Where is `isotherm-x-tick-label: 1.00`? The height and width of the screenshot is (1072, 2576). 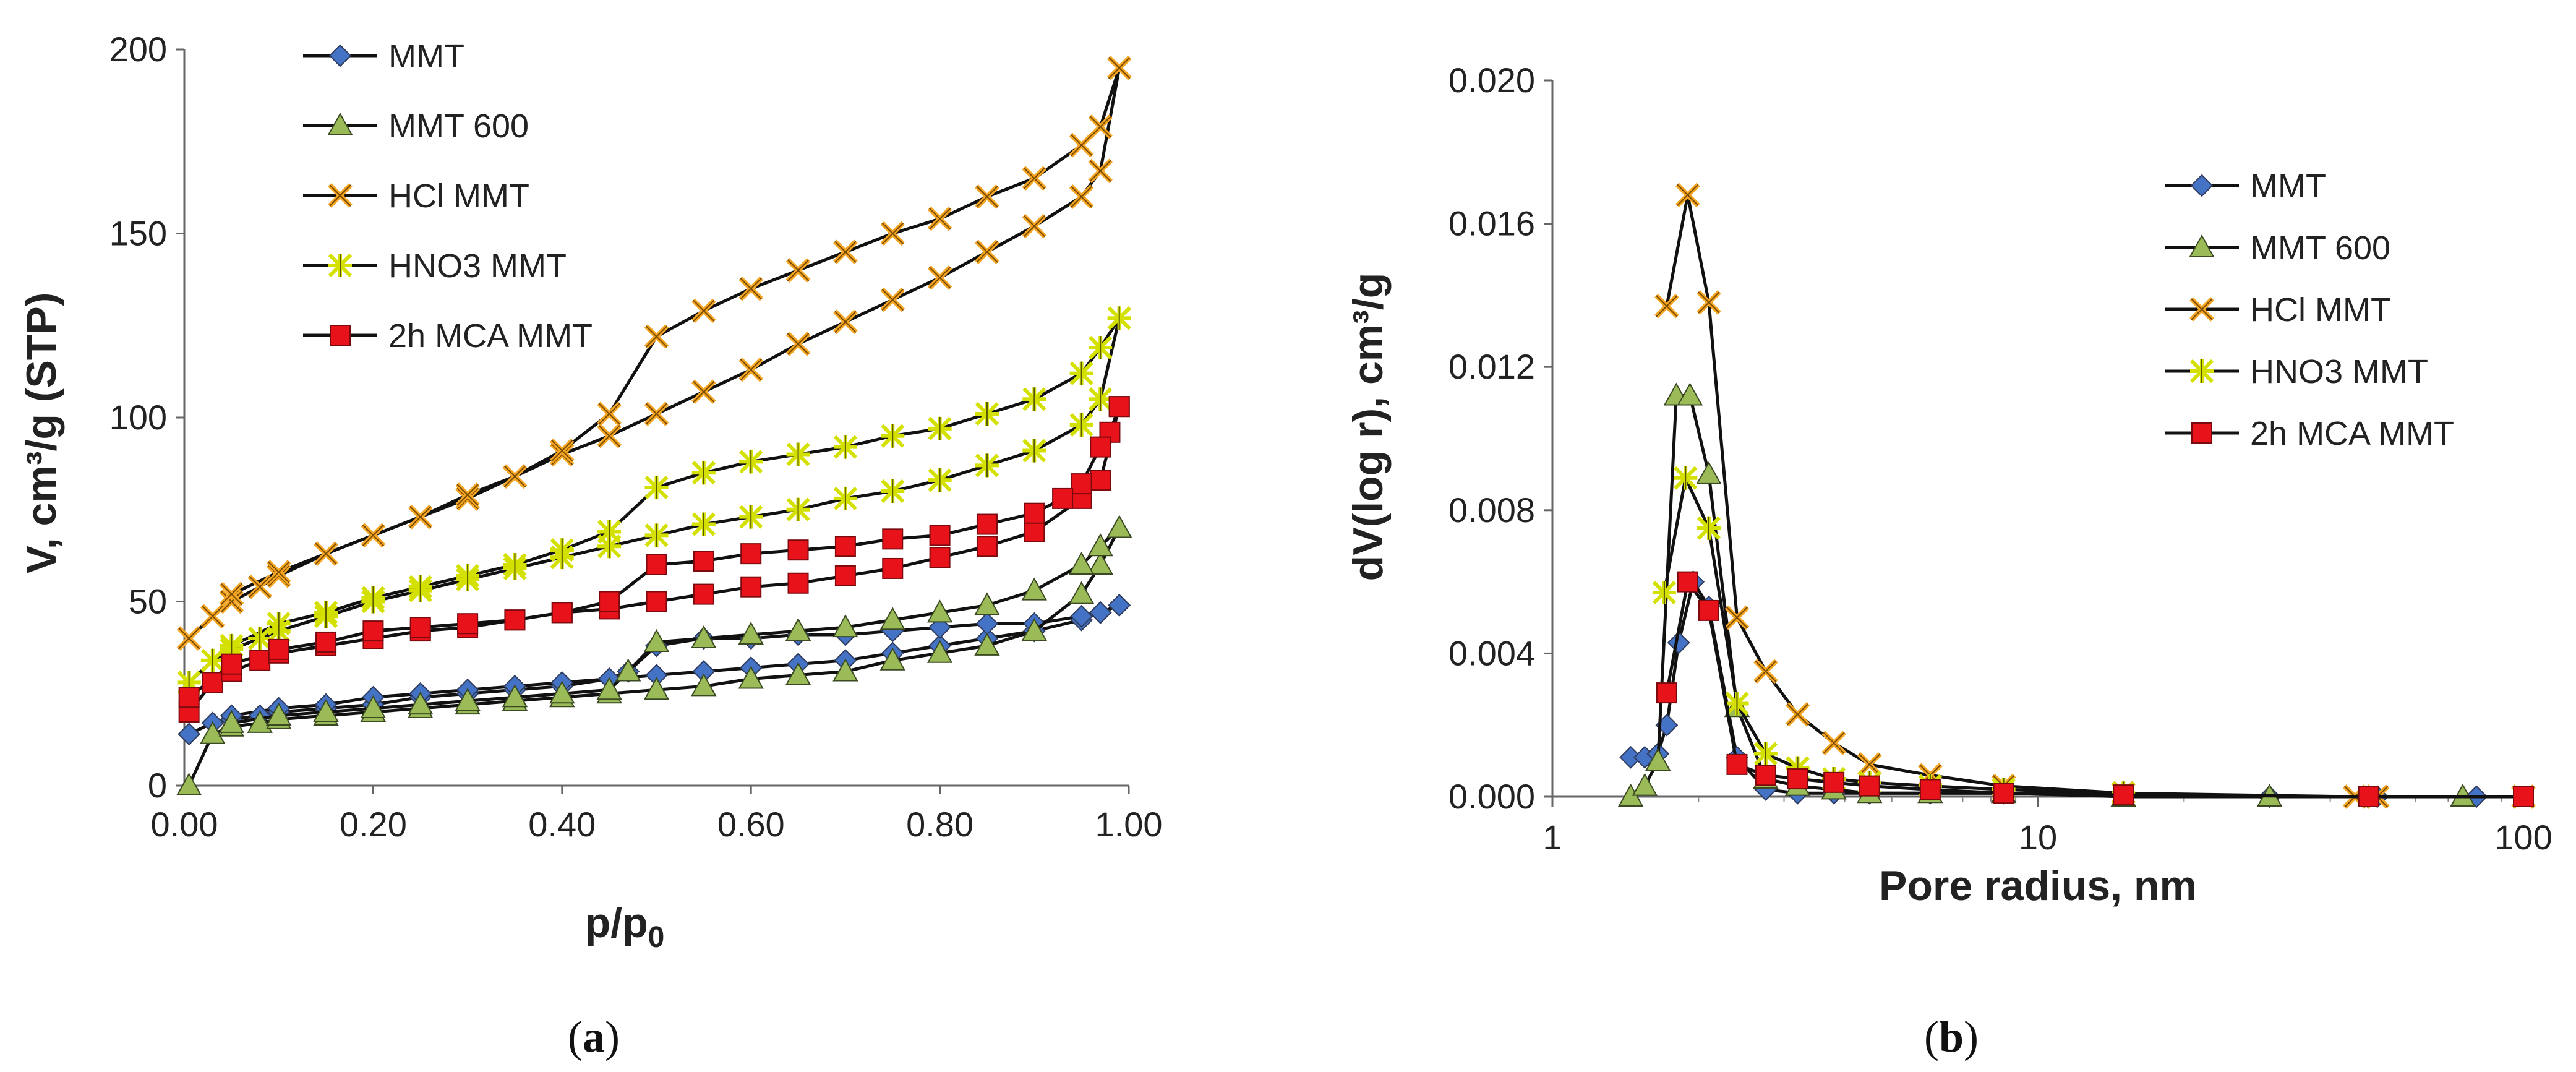 isotherm-x-tick-label: 1.00 is located at coordinates (1129, 824).